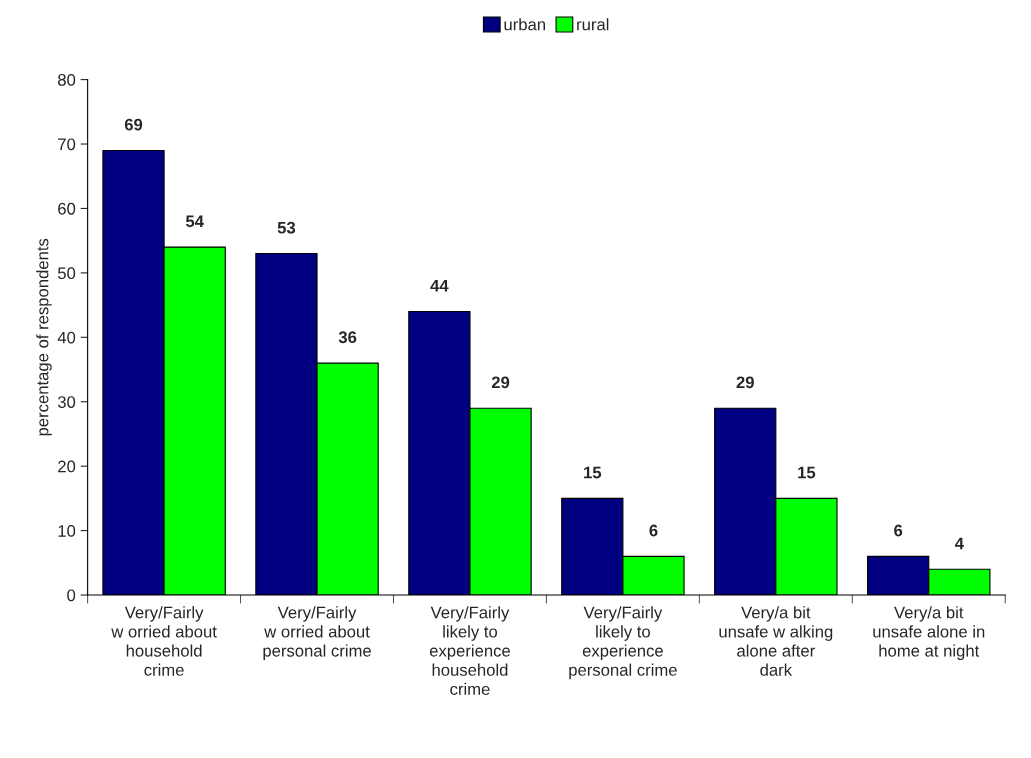 The width and height of the screenshot is (1031, 758). What do you see at coordinates (133, 124) in the screenshot?
I see `data-label: 69` at bounding box center [133, 124].